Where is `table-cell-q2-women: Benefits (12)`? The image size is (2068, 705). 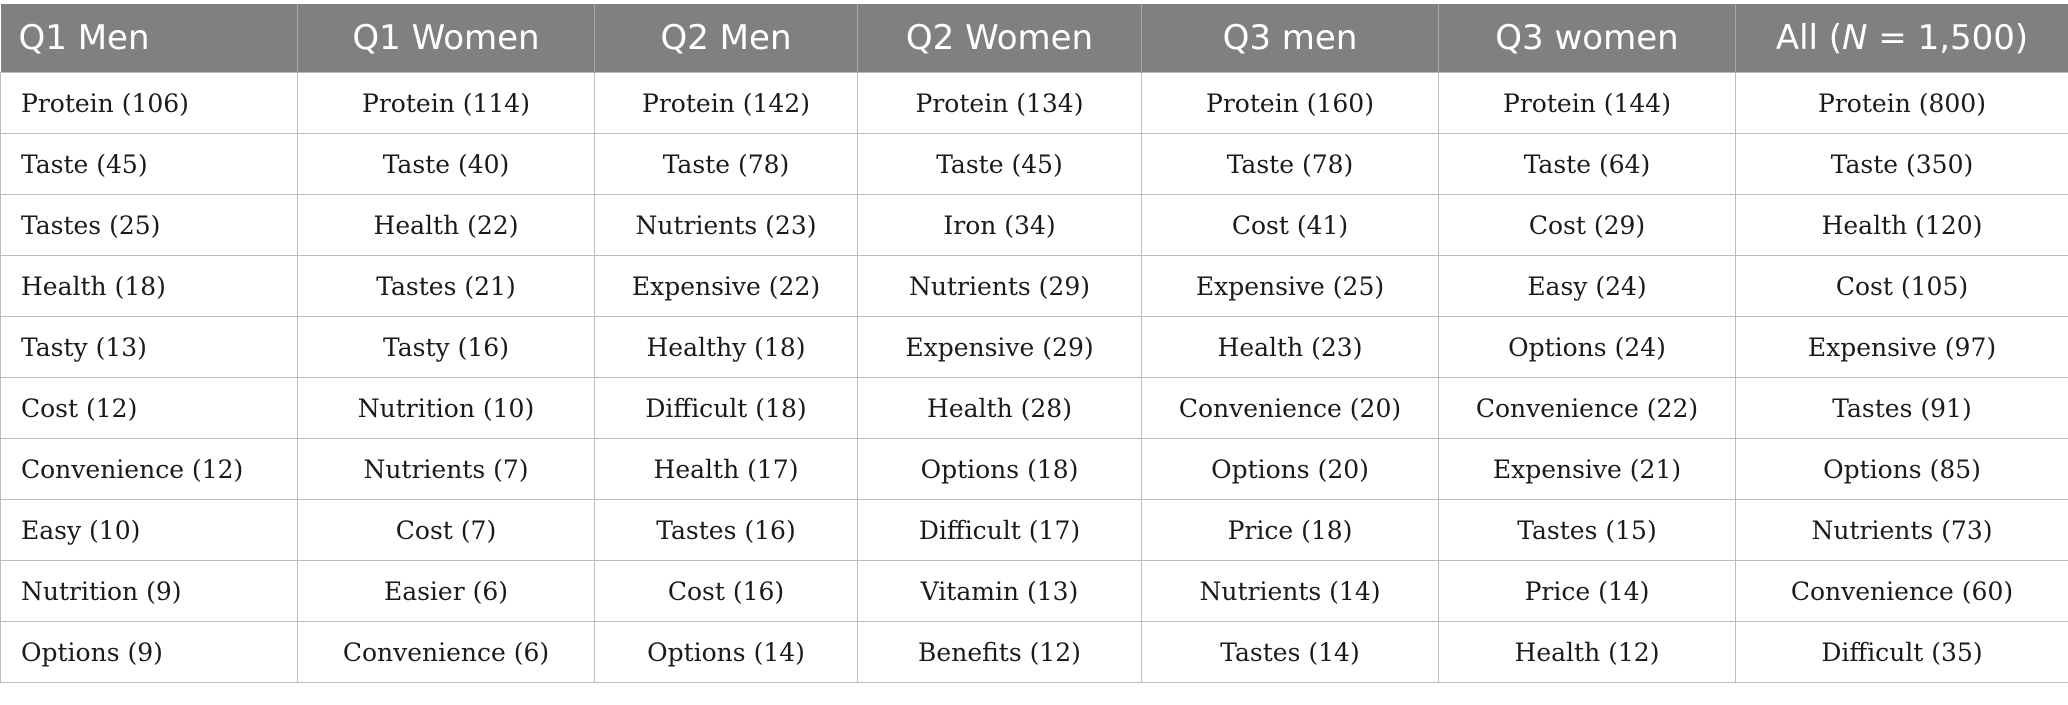 table-cell-q2-women: Benefits (12) is located at coordinates (999, 652).